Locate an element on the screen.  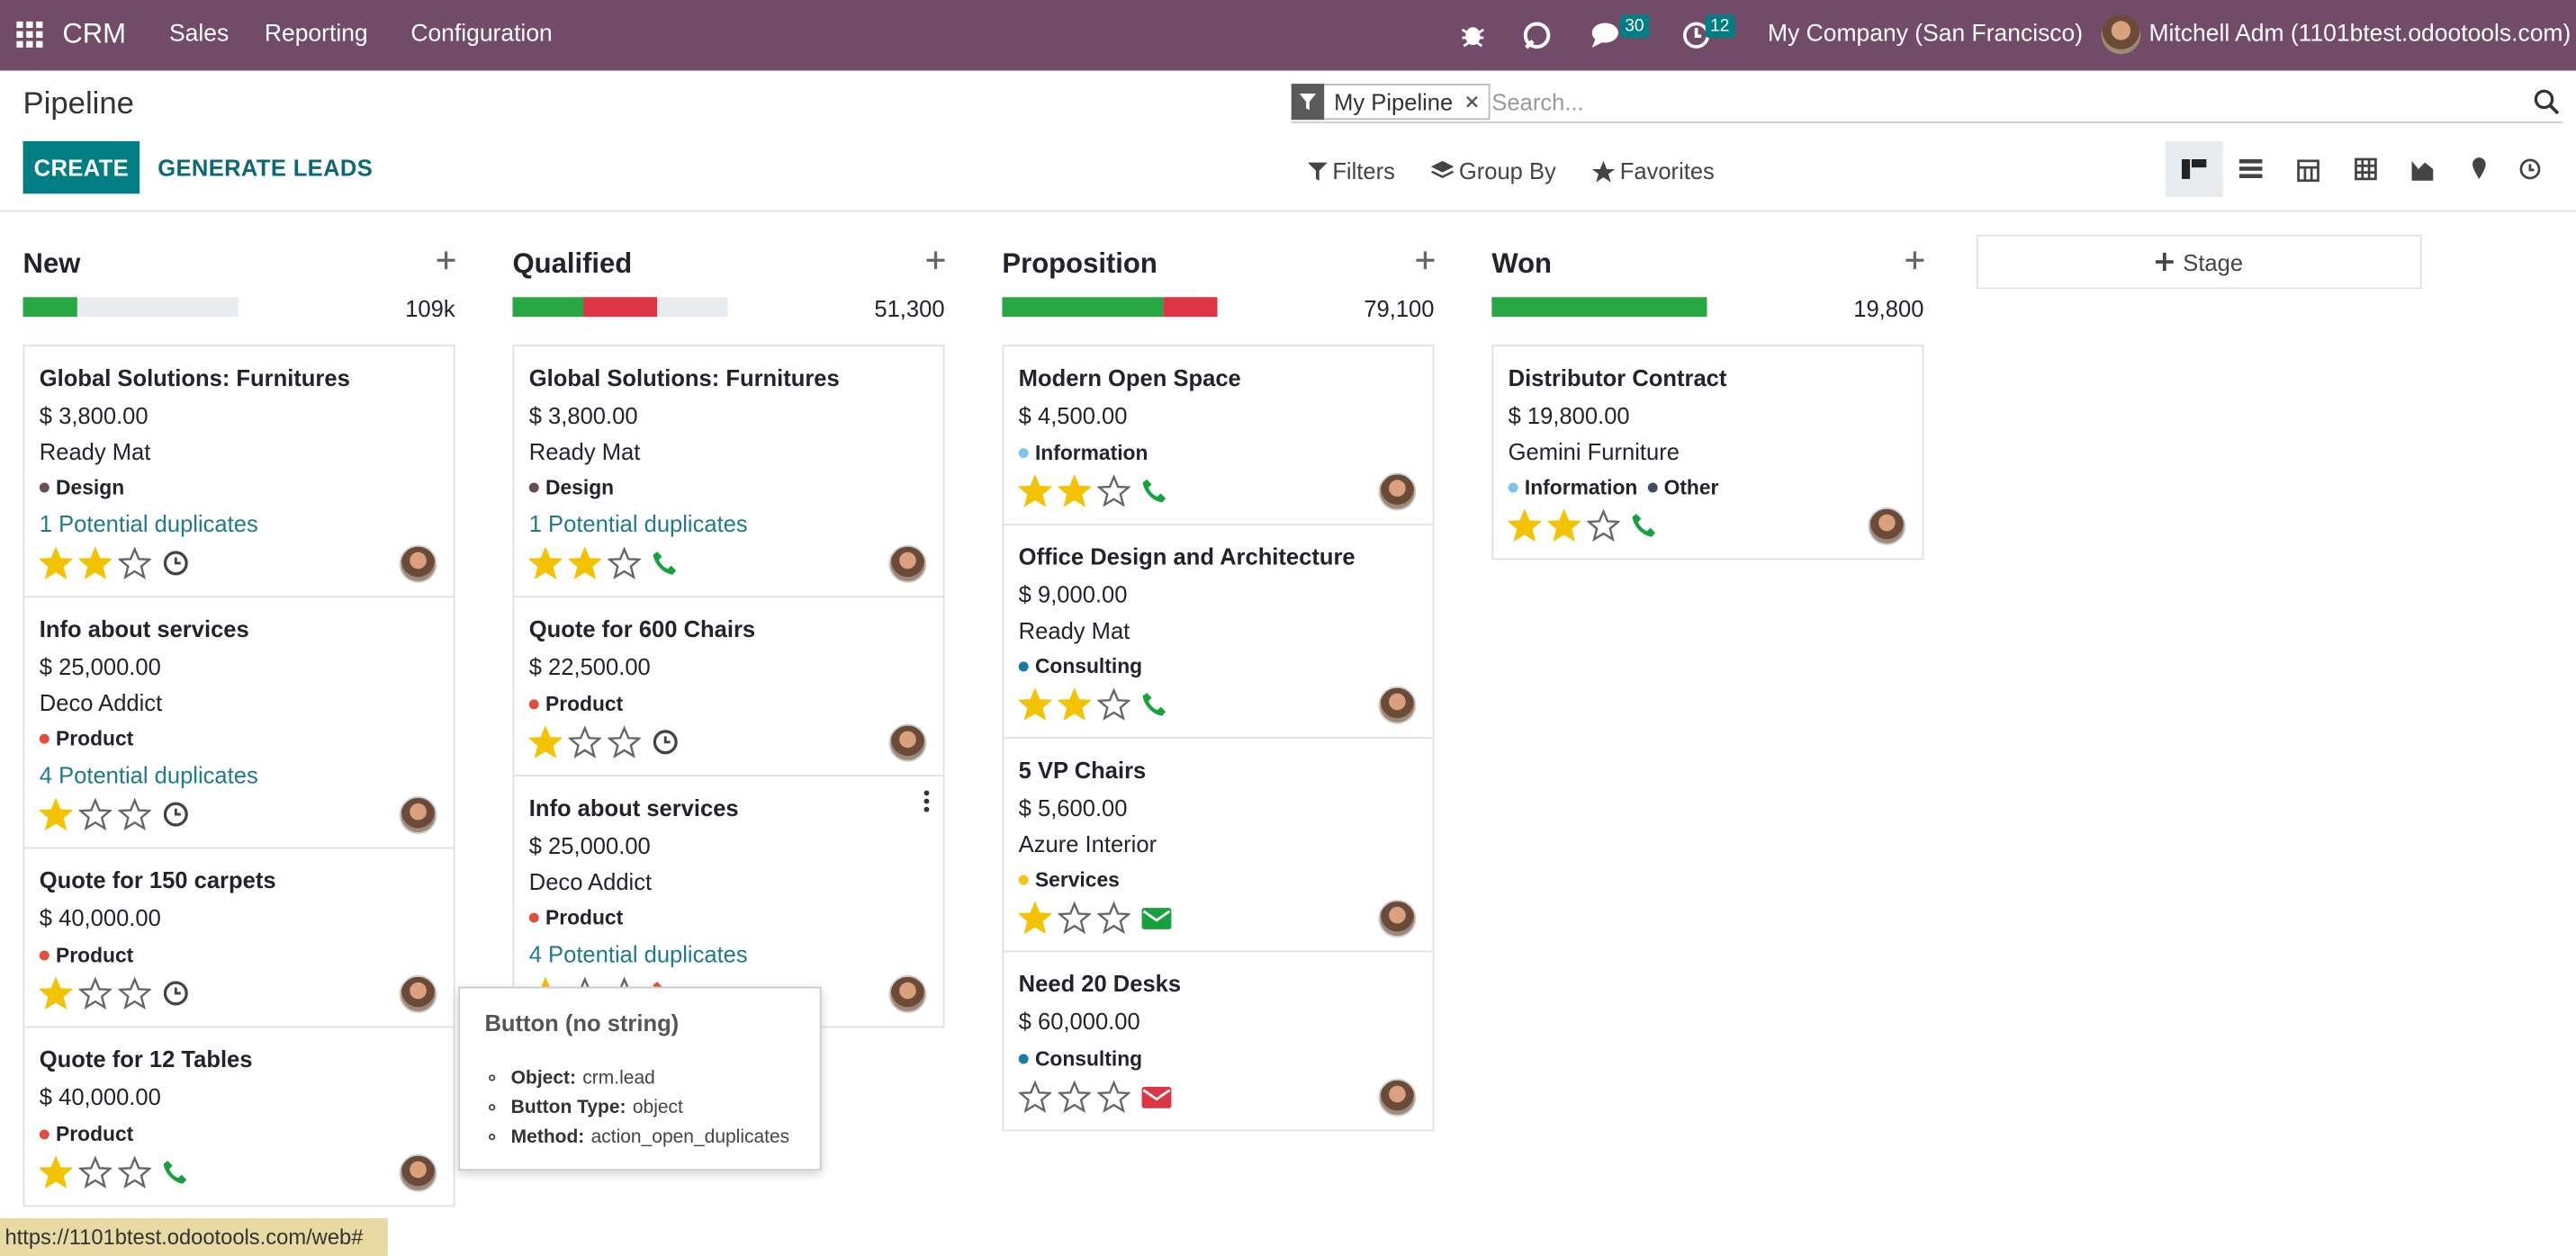
user-menu: Mitchell Adm (1101btest.odootools.com) is located at coordinates (2359, 35).